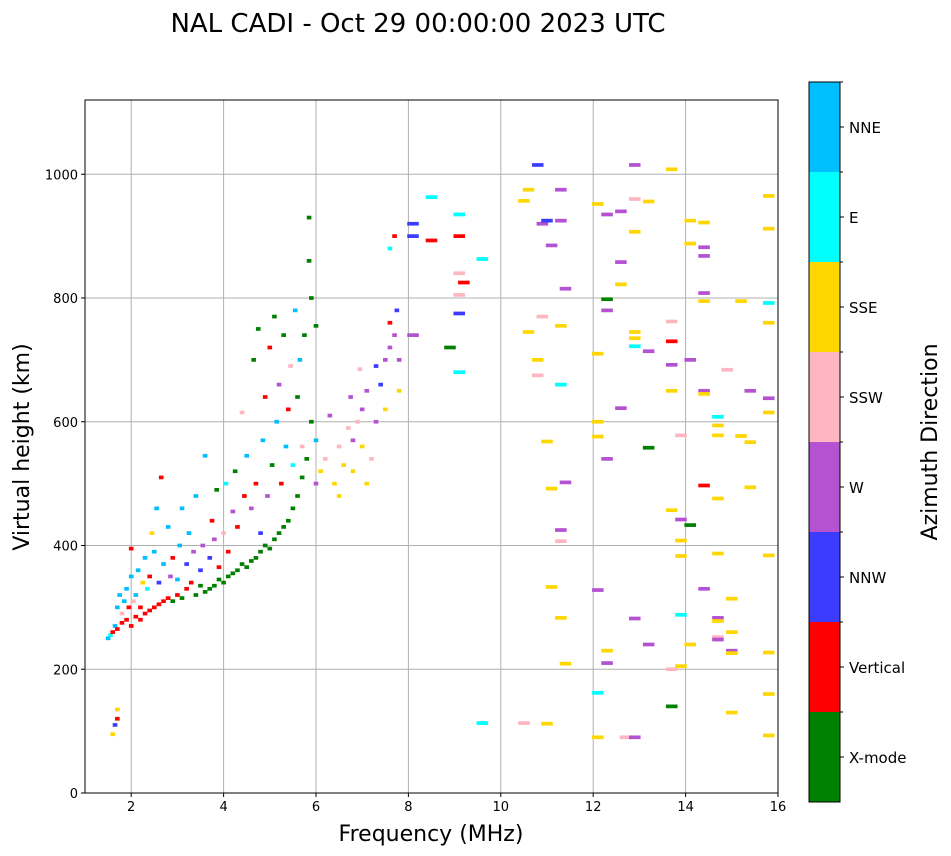  I want to click on x-tick-label: 6, so click(316, 807).